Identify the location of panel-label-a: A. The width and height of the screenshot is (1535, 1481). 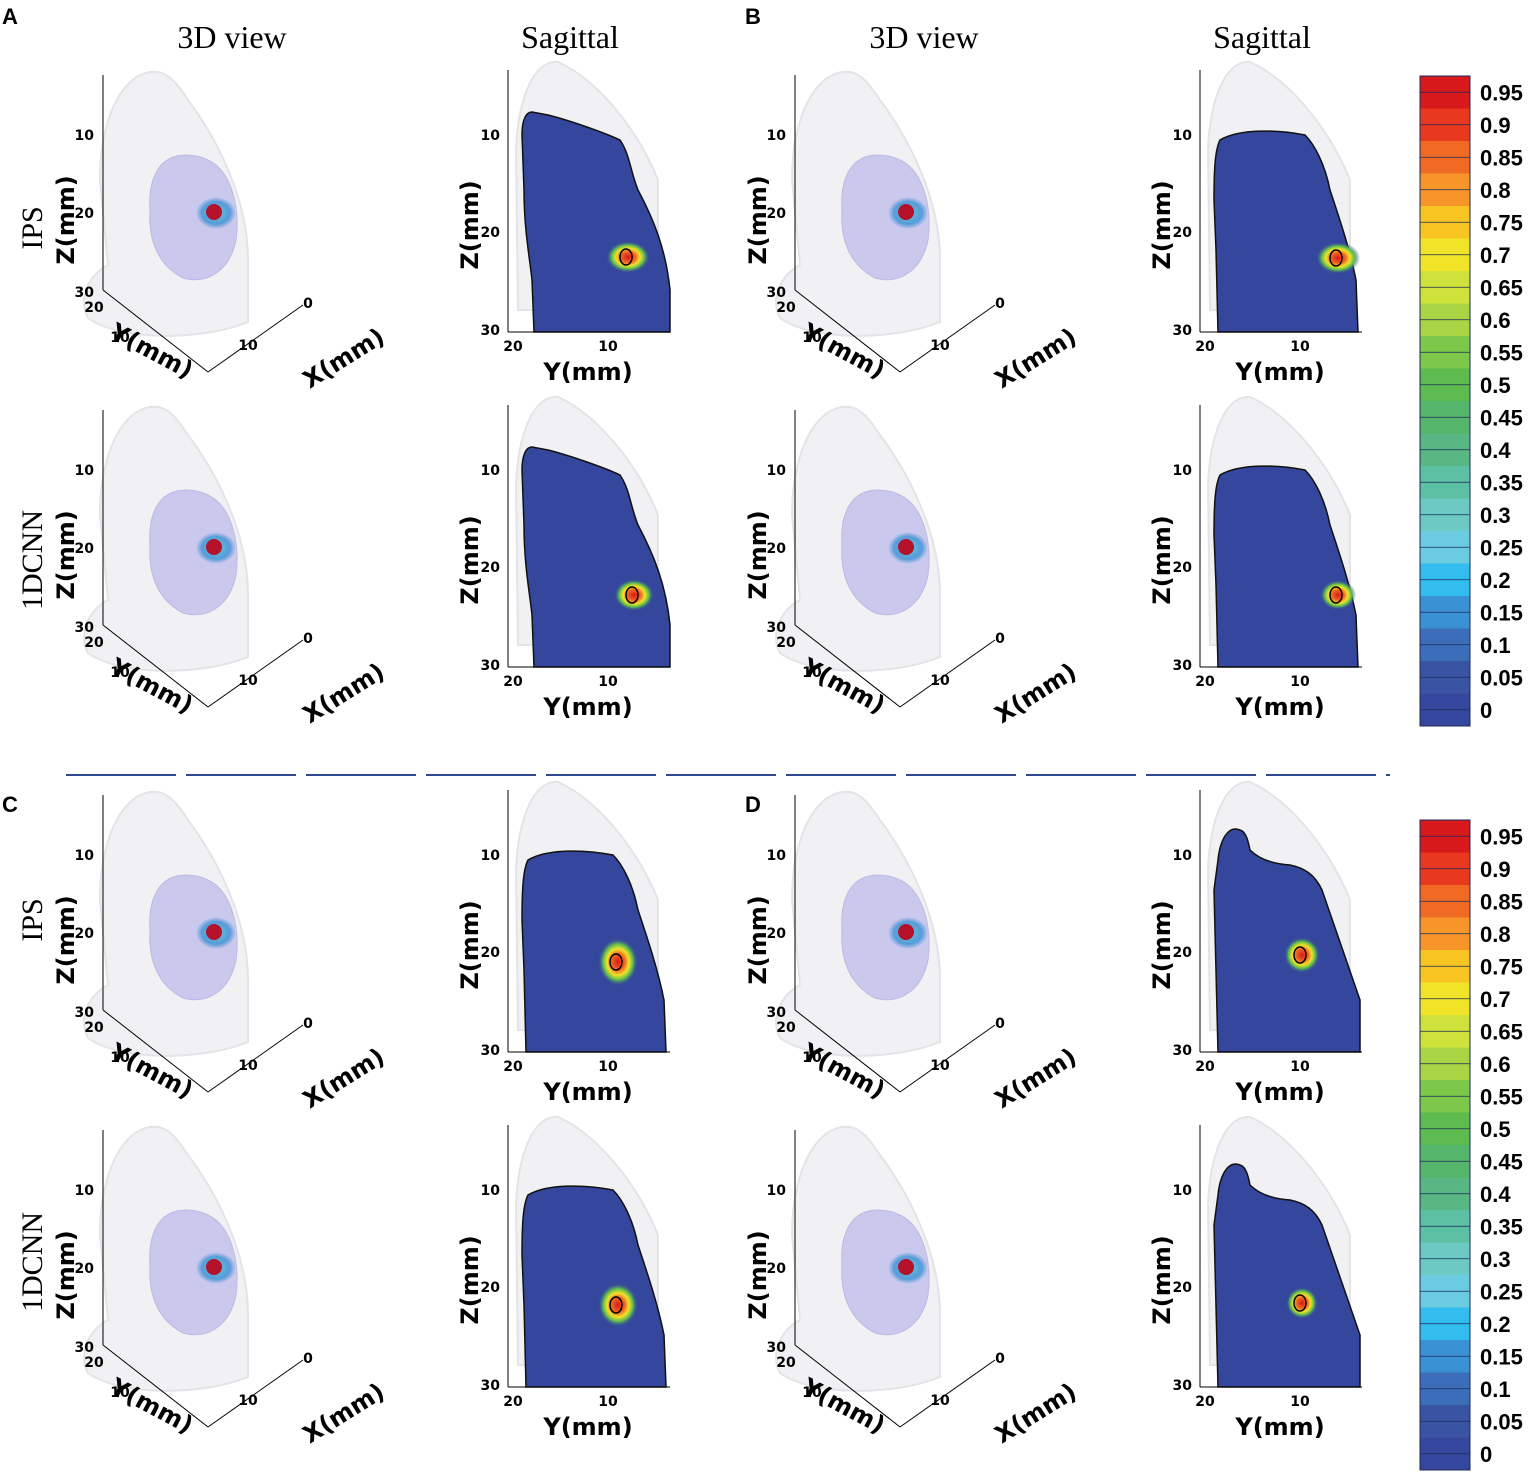
(10, 16).